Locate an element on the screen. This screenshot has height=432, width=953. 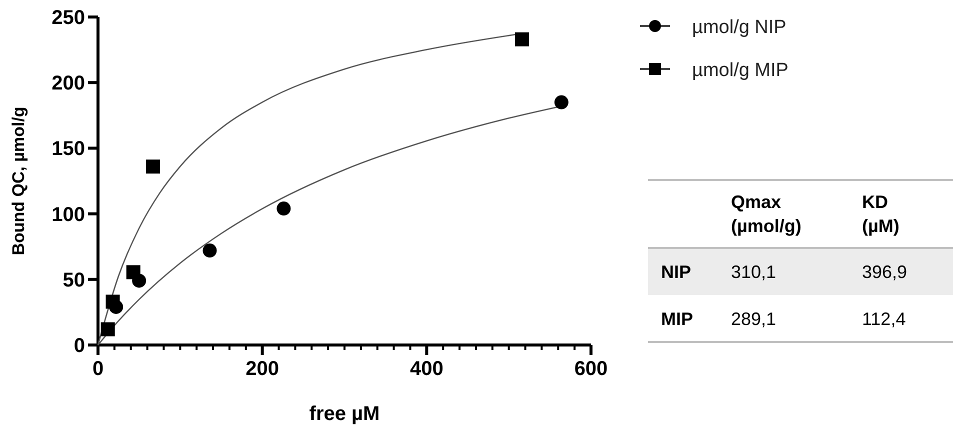
text: 396,9 is located at coordinates (885, 272).